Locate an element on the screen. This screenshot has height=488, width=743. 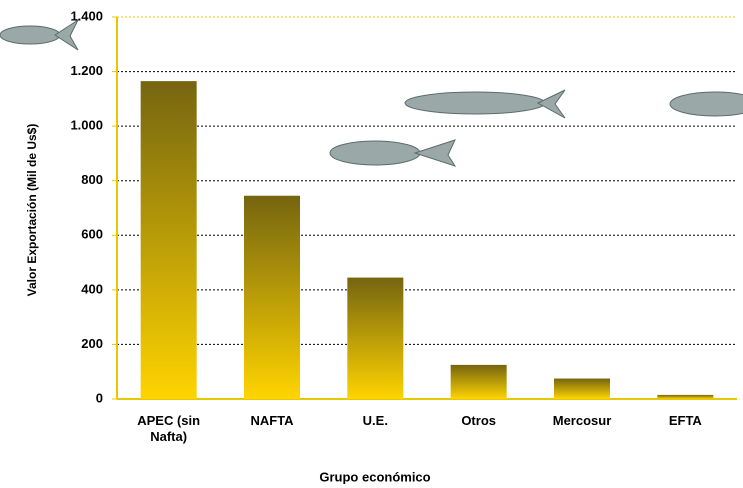
y-tick-label: 400 is located at coordinates (92, 288).